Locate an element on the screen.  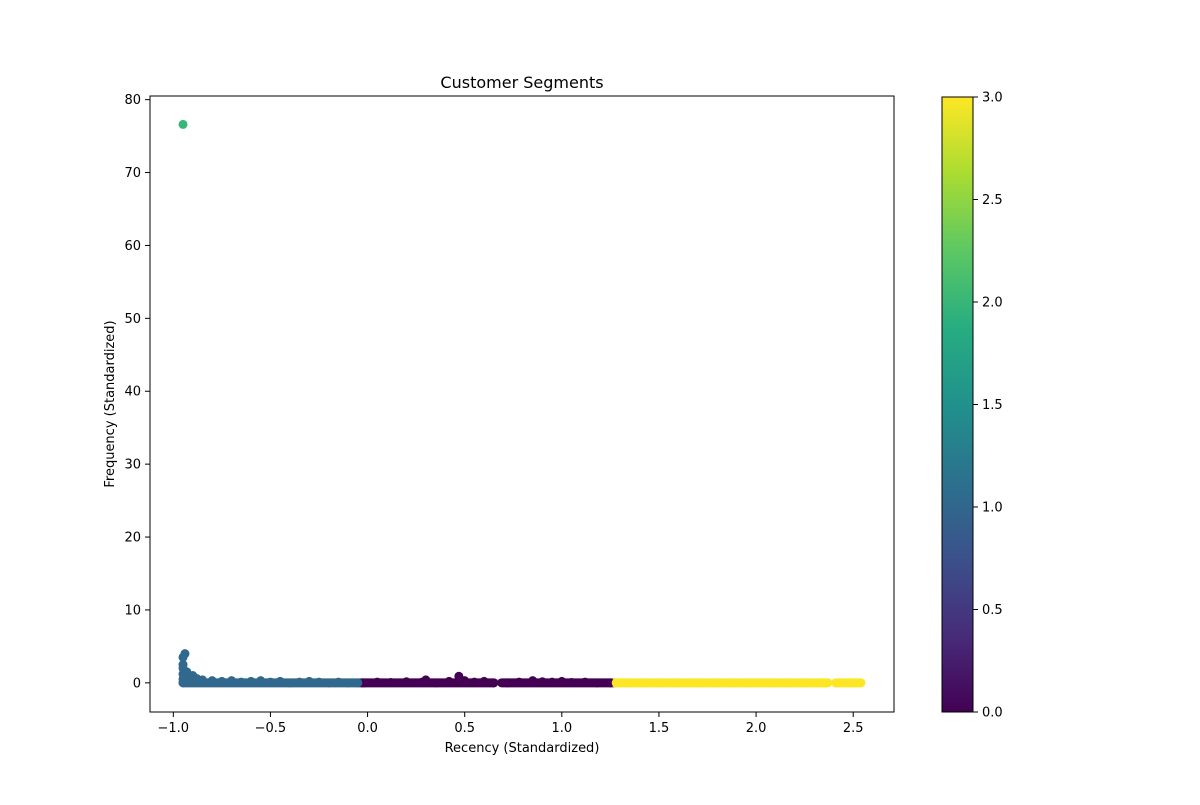
y-tick-label: 20 is located at coordinates (132, 538).